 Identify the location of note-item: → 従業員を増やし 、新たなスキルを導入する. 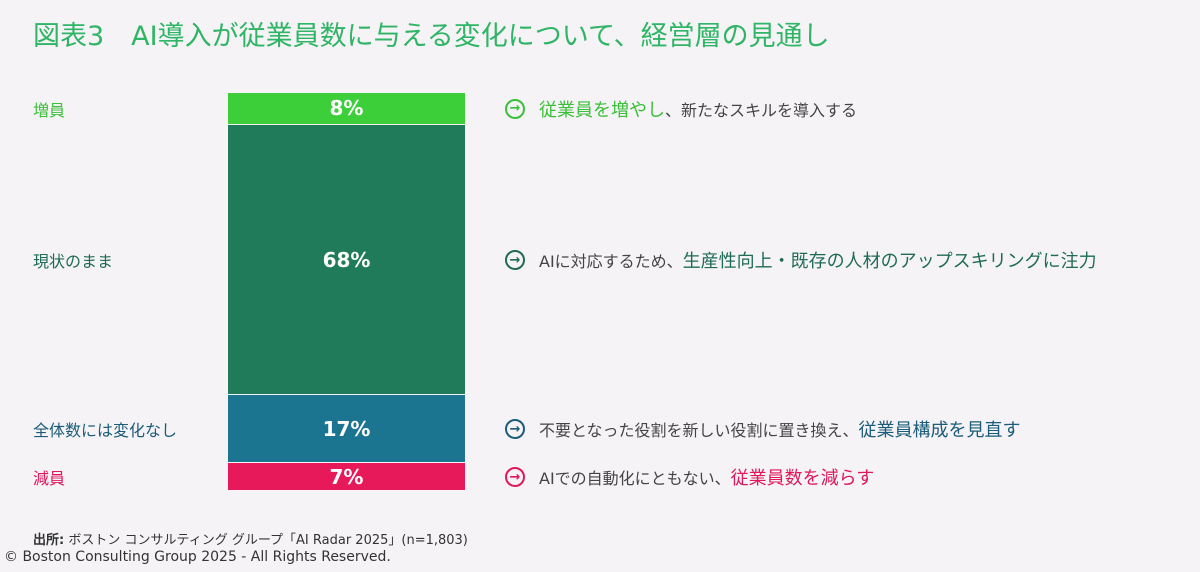
(681, 109).